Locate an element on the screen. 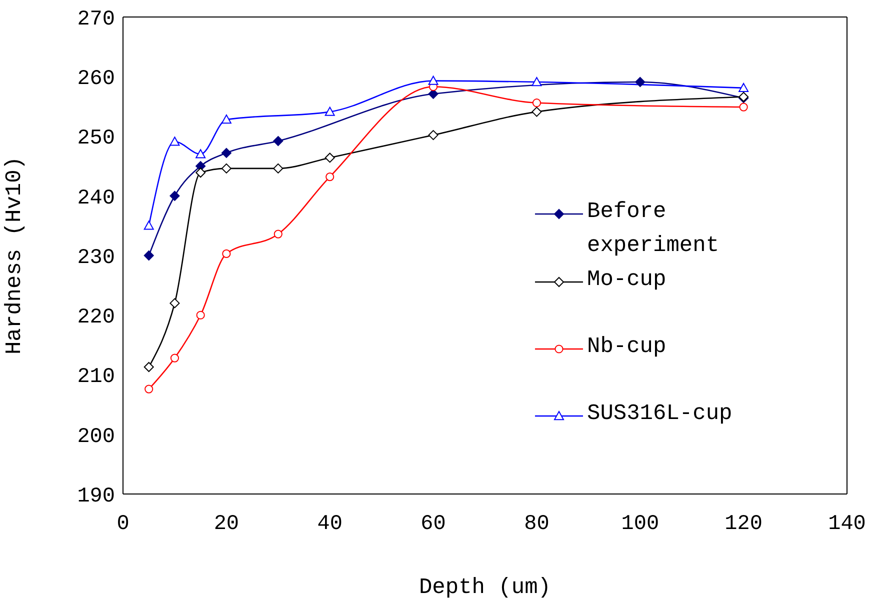  y-tick-label: 210 is located at coordinates (96, 378).